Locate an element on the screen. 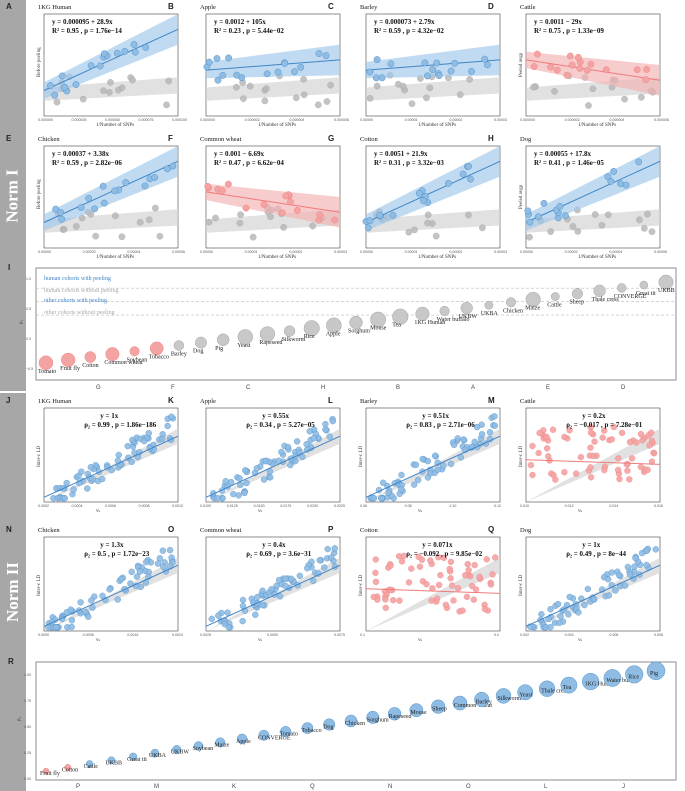 This screenshot has width=685, height=791. r2-stat: R² = 0.23 , p = 5.44e−02 is located at coordinates (249, 31).